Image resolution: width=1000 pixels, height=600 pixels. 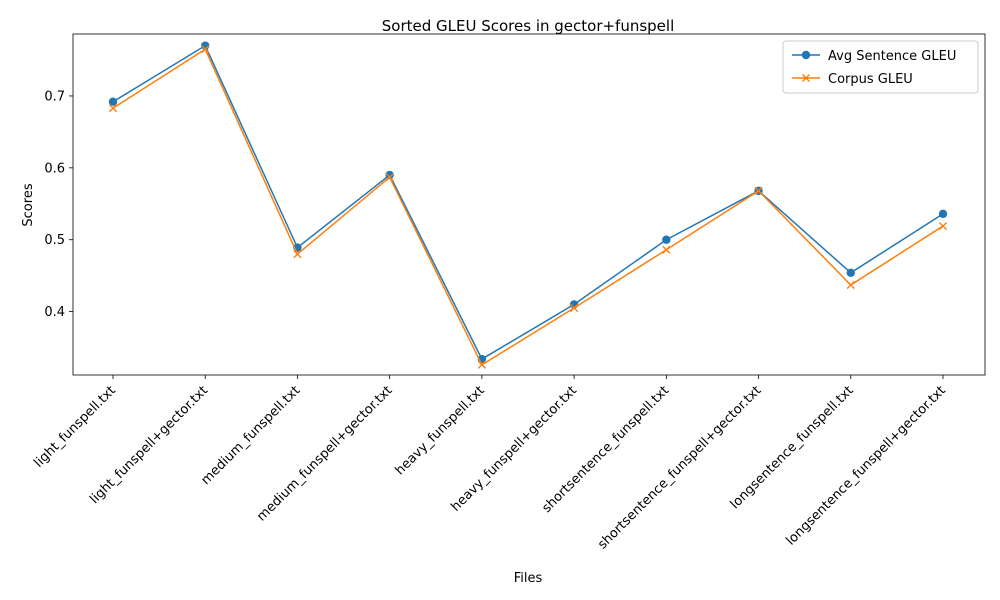 I want to click on legend-marker-avg-sentence-gleu, so click(x=806, y=55).